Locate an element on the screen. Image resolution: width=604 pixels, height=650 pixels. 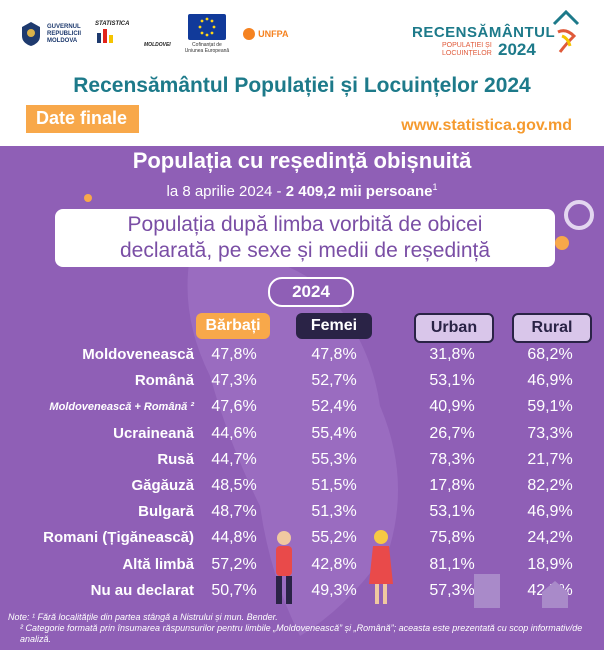
men-value: 57,2% is located at coordinates (234, 564).